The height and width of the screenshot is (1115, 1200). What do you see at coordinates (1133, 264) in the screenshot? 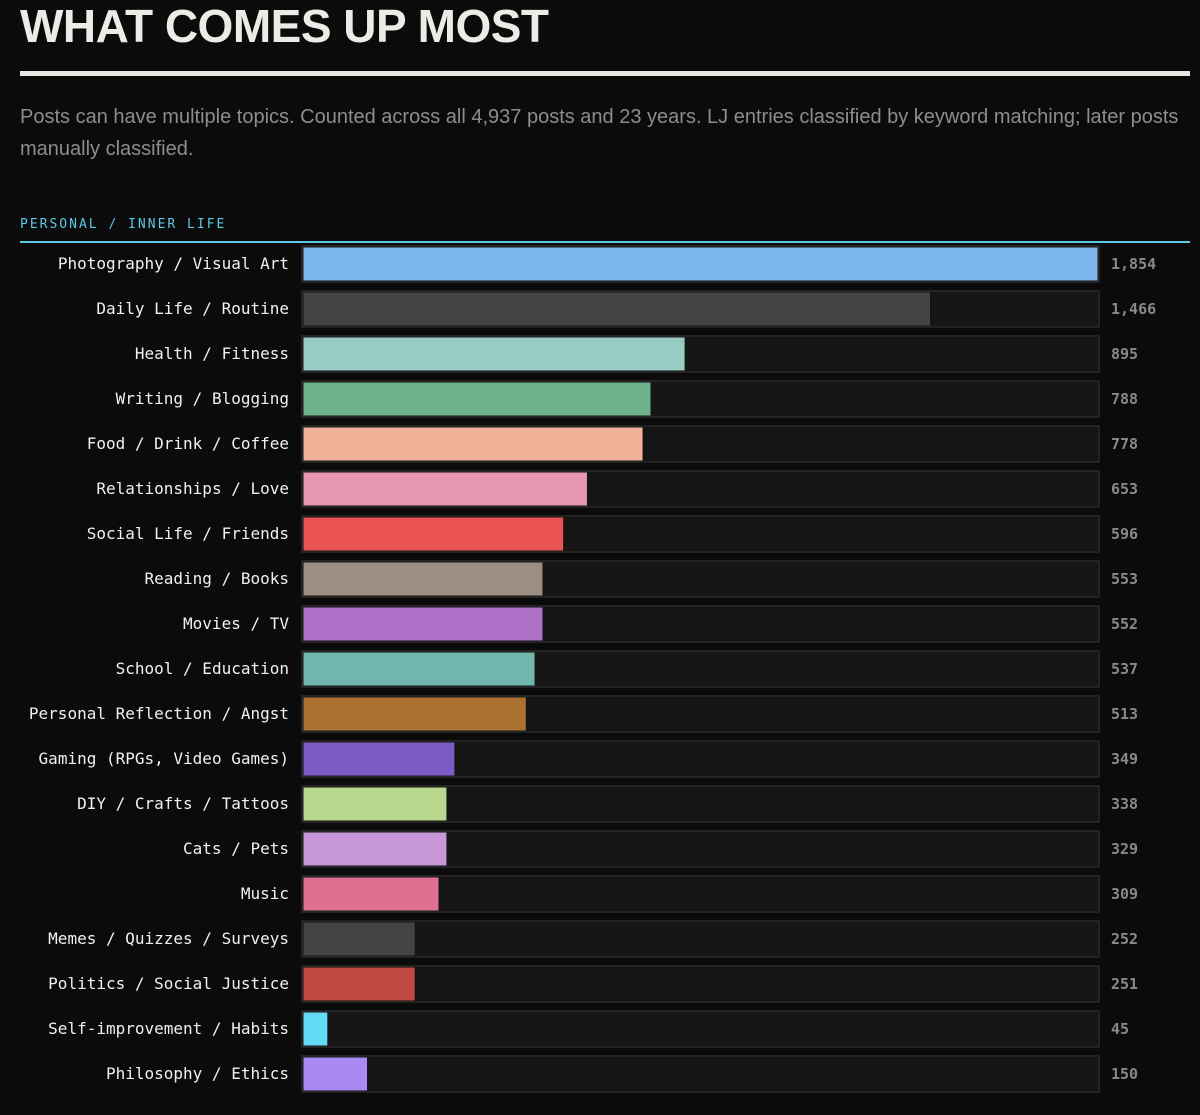
I see `value-label: 1,854` at bounding box center [1133, 264].